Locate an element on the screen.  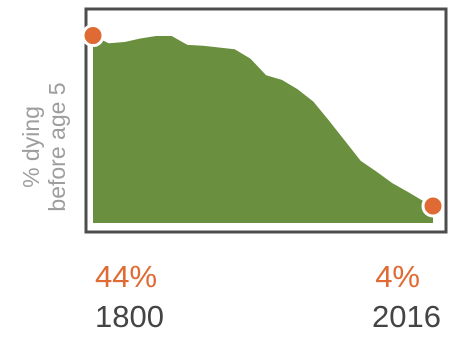
y-axis-label-line-1: % dying is located at coordinates (31, 147).